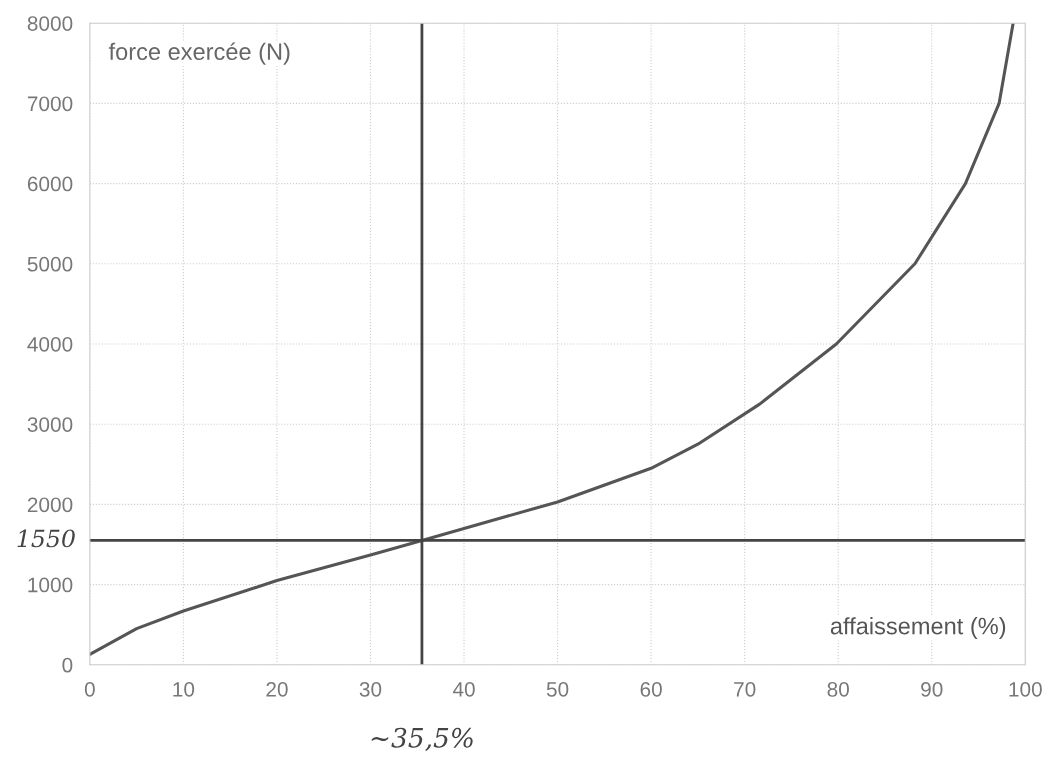 The height and width of the screenshot is (773, 1057). I want to click on y-tick-label: 8000, so click(50, 23).